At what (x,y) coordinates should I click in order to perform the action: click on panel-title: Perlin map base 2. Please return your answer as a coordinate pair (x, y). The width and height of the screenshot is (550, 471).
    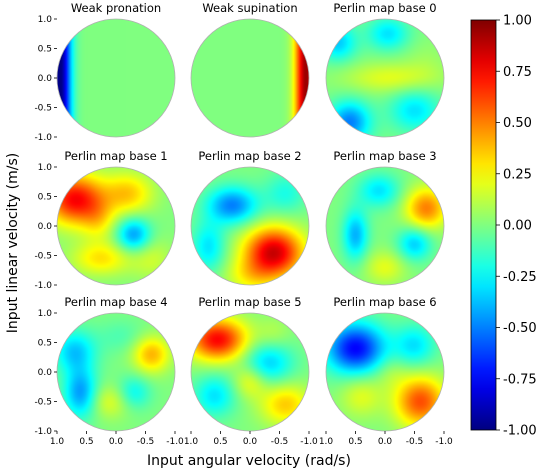
    Looking at the image, I should click on (249, 156).